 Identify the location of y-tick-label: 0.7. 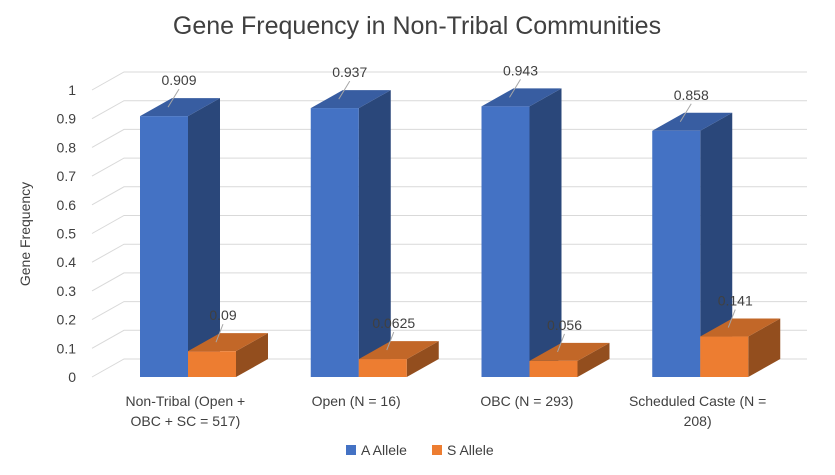
(67, 176).